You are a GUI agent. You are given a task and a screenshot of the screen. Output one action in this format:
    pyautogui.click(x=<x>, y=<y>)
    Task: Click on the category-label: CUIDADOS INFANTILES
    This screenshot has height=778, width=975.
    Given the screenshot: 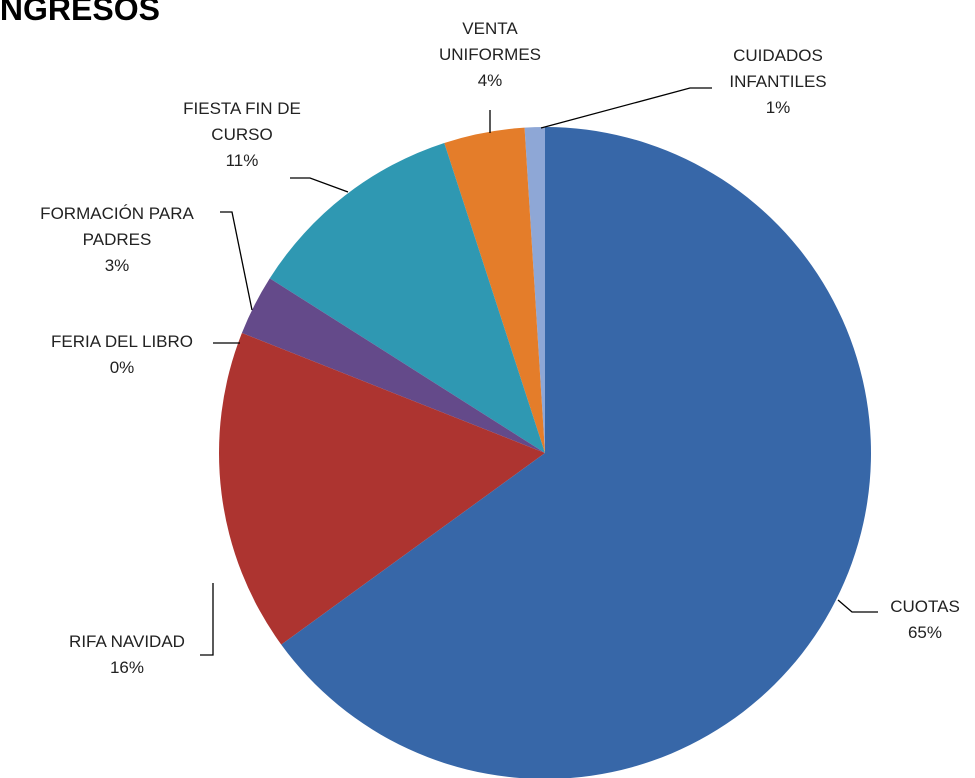 What is the action you would take?
    pyautogui.click(x=778, y=68)
    